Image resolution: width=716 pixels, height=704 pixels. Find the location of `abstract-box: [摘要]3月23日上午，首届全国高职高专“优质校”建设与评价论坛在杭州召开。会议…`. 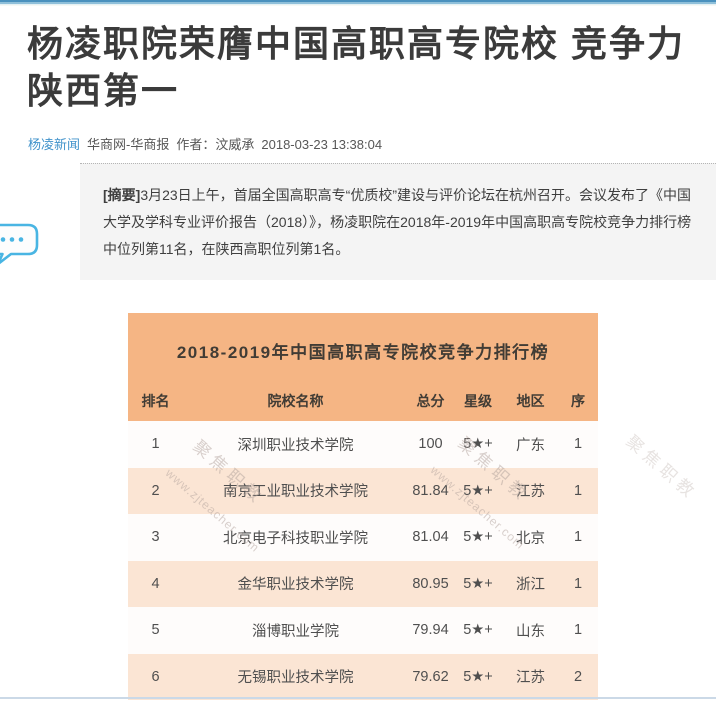

abstract-box: [摘要]3月23日上午，首届全国高职高专“优质校”建设与评价论坛在杭州召开。会议… is located at coordinates (398, 221).